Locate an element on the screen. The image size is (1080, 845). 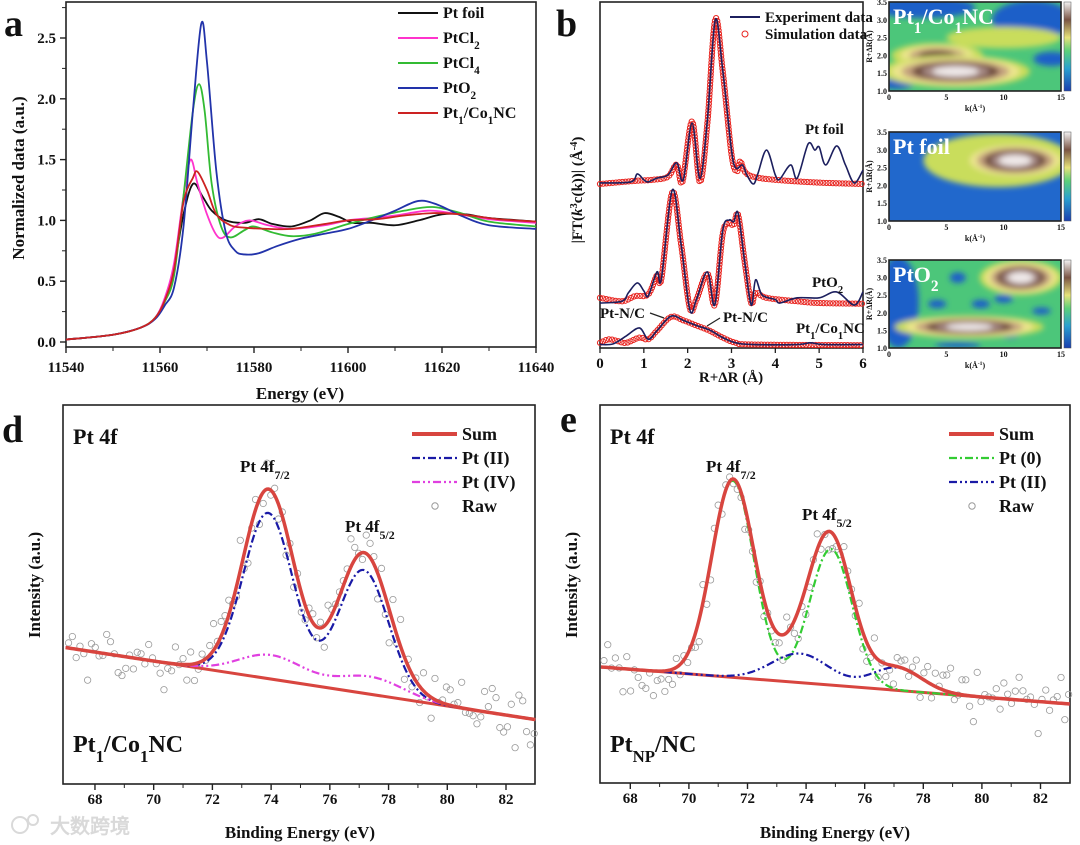
y-tick-label: 3.0 is located at coordinates (882, 150).